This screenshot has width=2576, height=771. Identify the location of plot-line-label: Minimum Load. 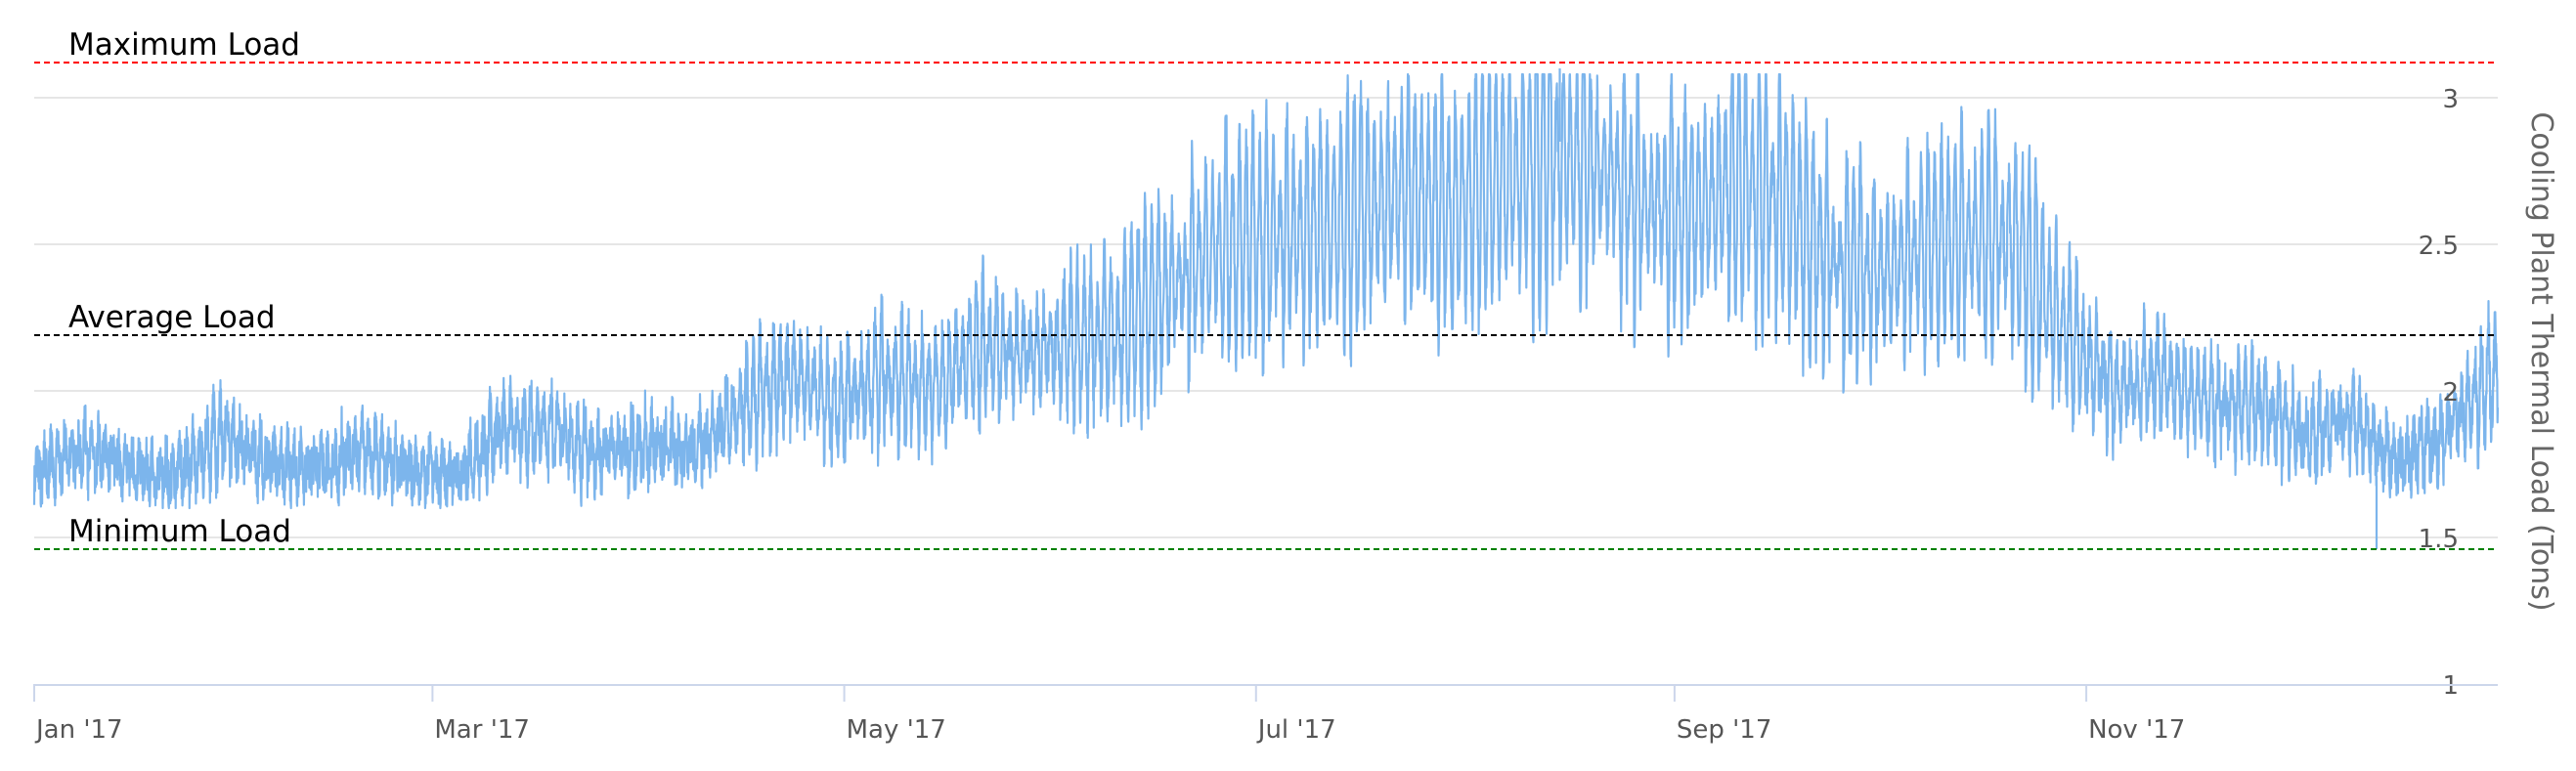
(179, 531).